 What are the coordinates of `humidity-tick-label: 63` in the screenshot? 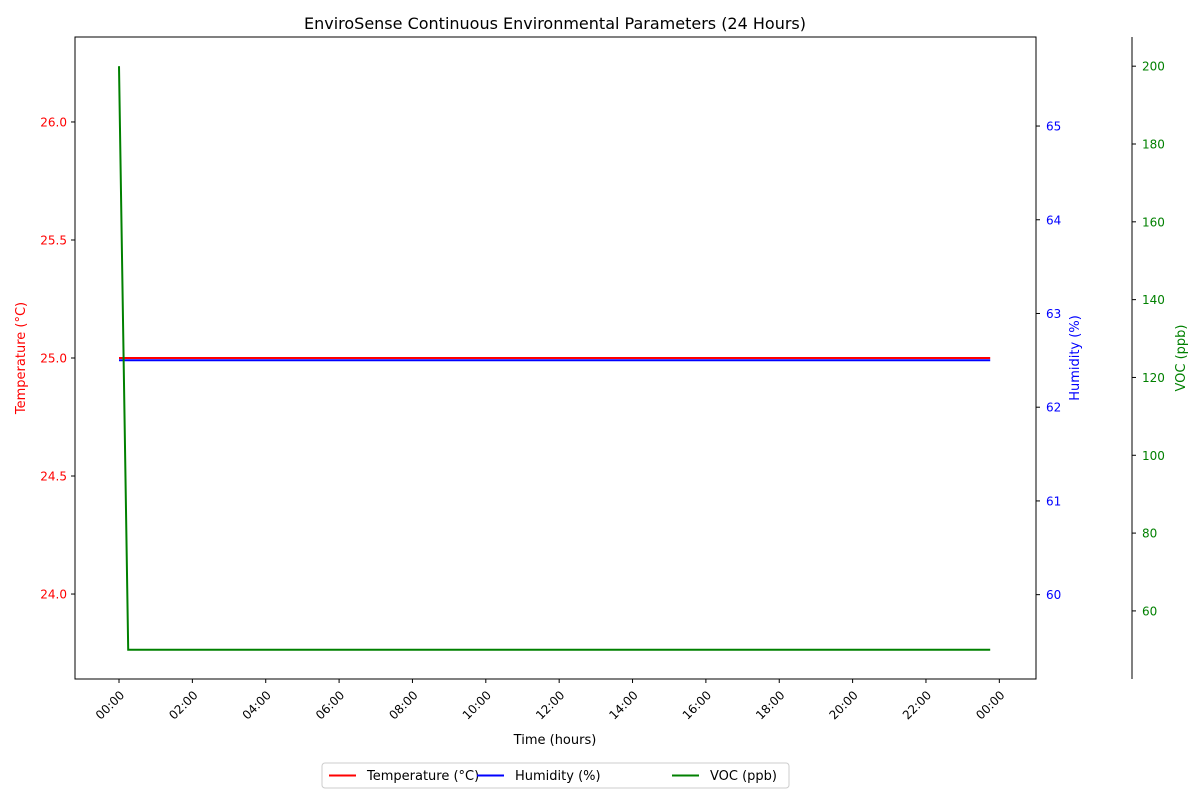 It's located at (1053, 314).